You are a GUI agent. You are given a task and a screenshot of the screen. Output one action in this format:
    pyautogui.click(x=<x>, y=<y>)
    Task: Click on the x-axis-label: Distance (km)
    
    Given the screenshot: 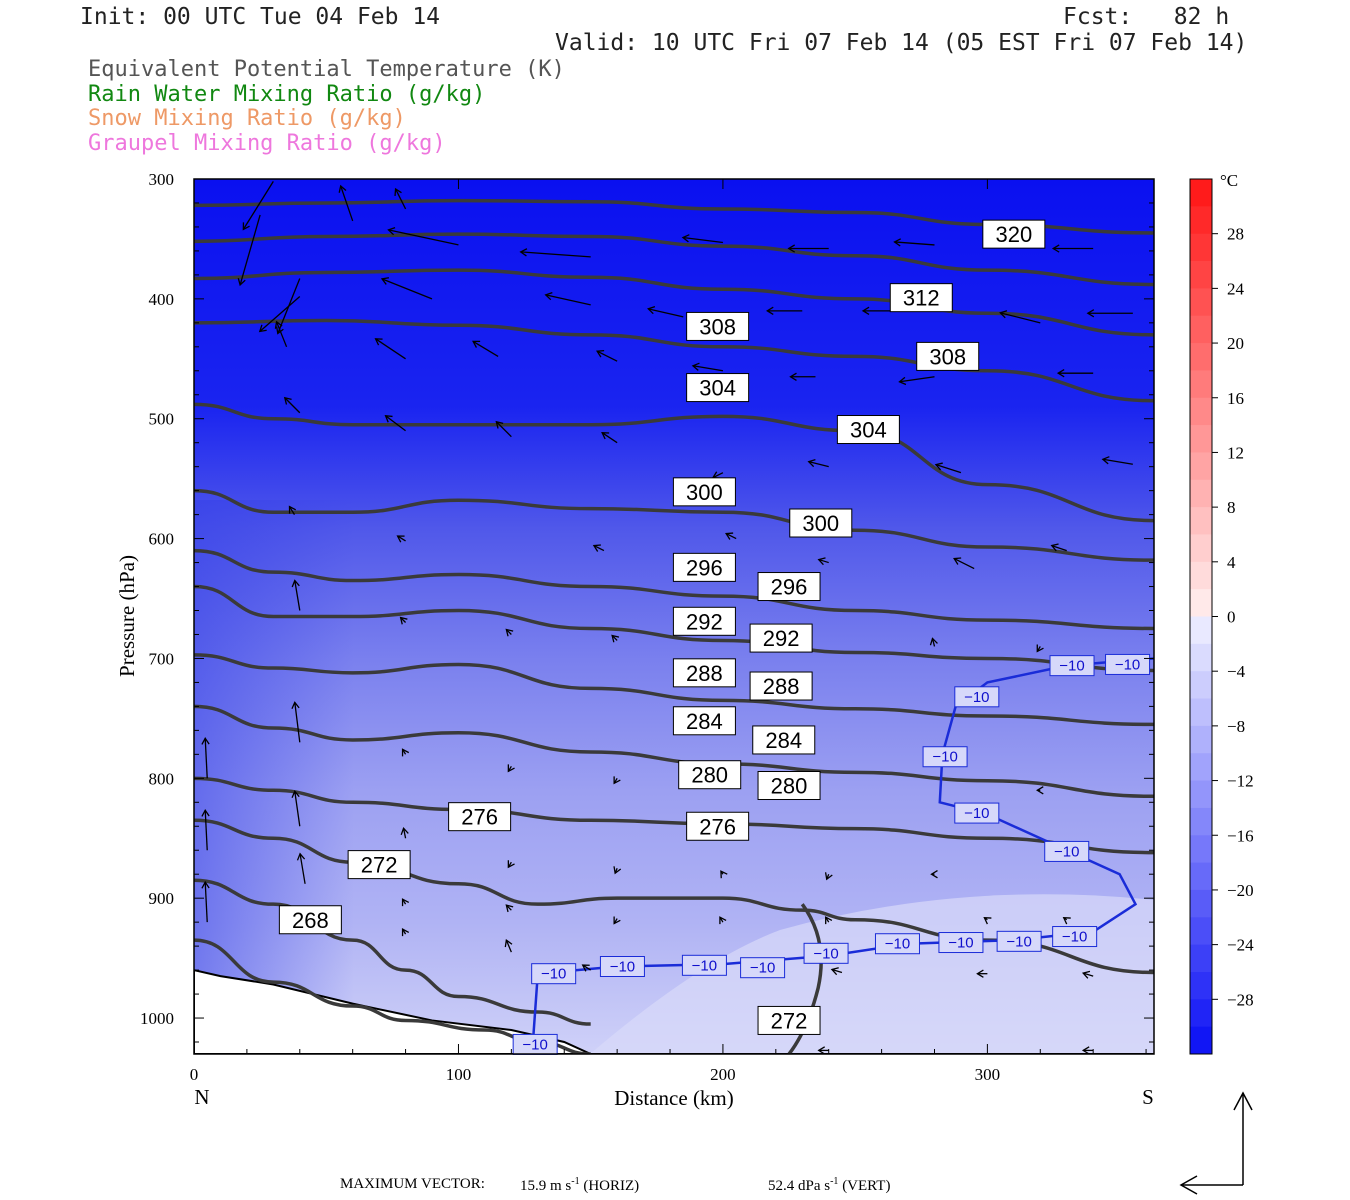 What is the action you would take?
    pyautogui.click(x=674, y=1098)
    